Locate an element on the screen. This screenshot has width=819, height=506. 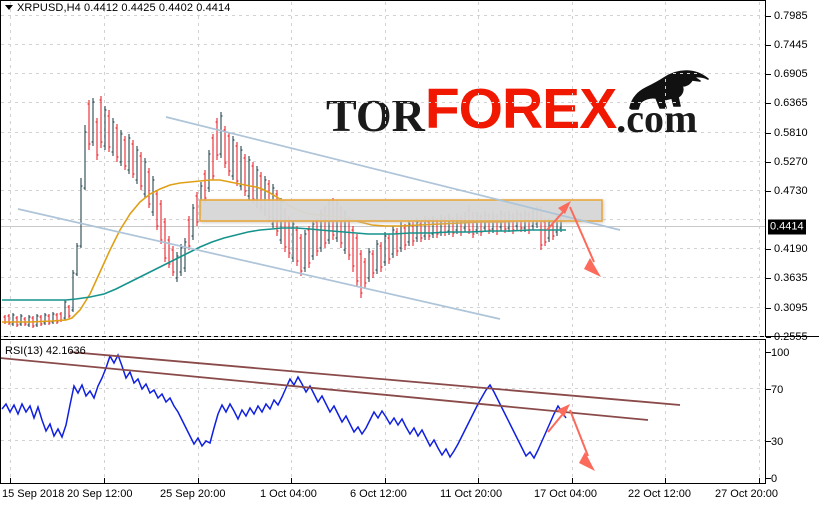
time-axis-tick: 20 Sep 12:00 is located at coordinates (100, 494).